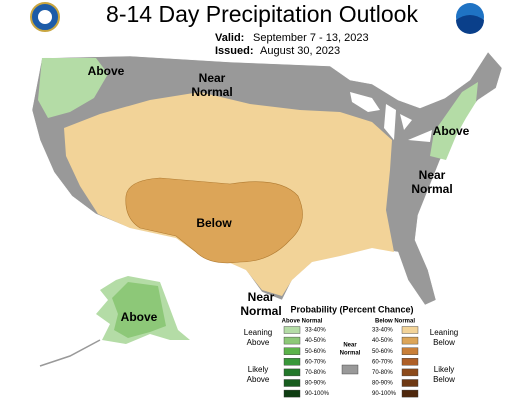 The image size is (525, 405). What do you see at coordinates (73, 88) in the screenshot?
I see `above-northwest-region` at bounding box center [73, 88].